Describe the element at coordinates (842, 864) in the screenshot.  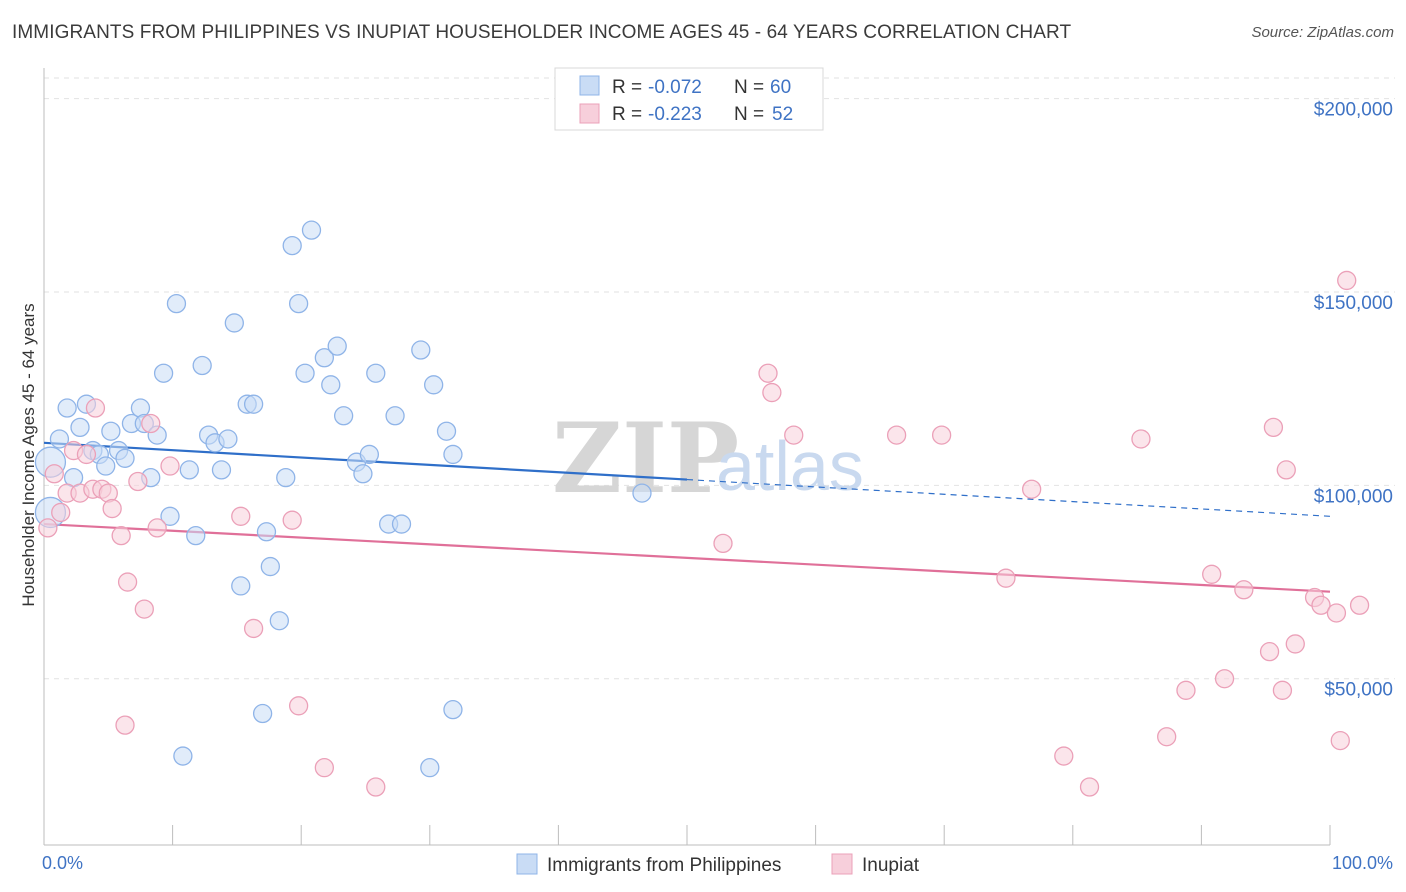
I see `bottom-legend-swatch-inupiat` at that location.